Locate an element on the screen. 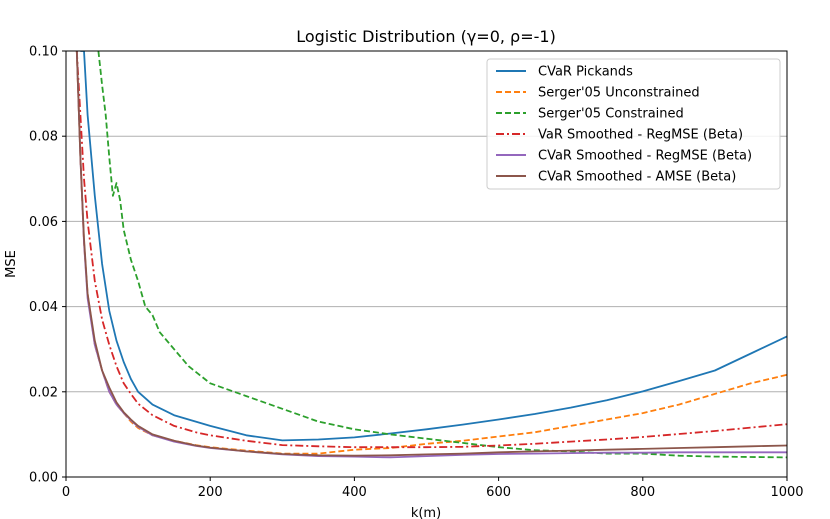  x-tick-label: 400 is located at coordinates (354, 492).